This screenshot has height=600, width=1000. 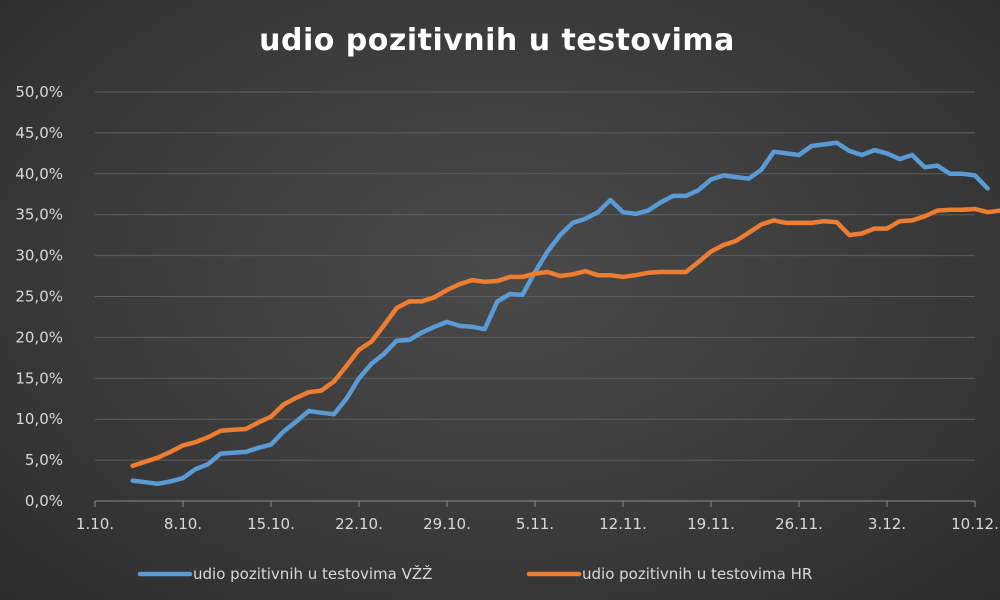 I want to click on y-tick-label: 20,0%, so click(x=39, y=337).